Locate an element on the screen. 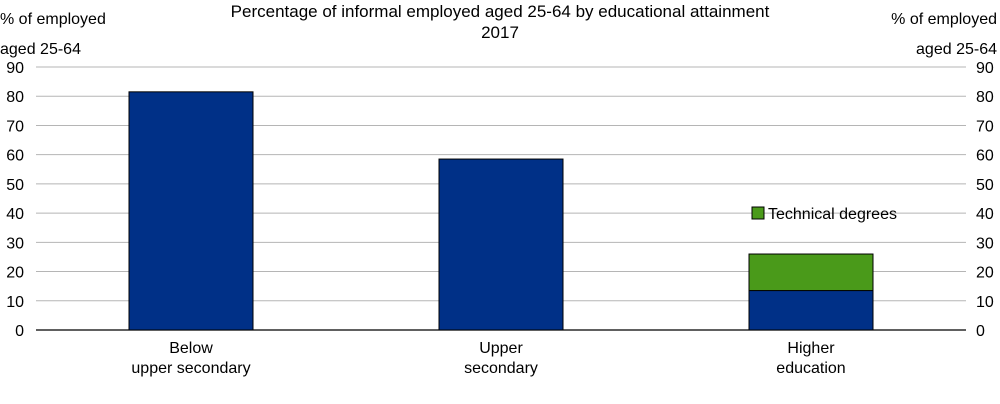 The width and height of the screenshot is (1000, 404). chart-subtitle: 2017 is located at coordinates (500, 32).